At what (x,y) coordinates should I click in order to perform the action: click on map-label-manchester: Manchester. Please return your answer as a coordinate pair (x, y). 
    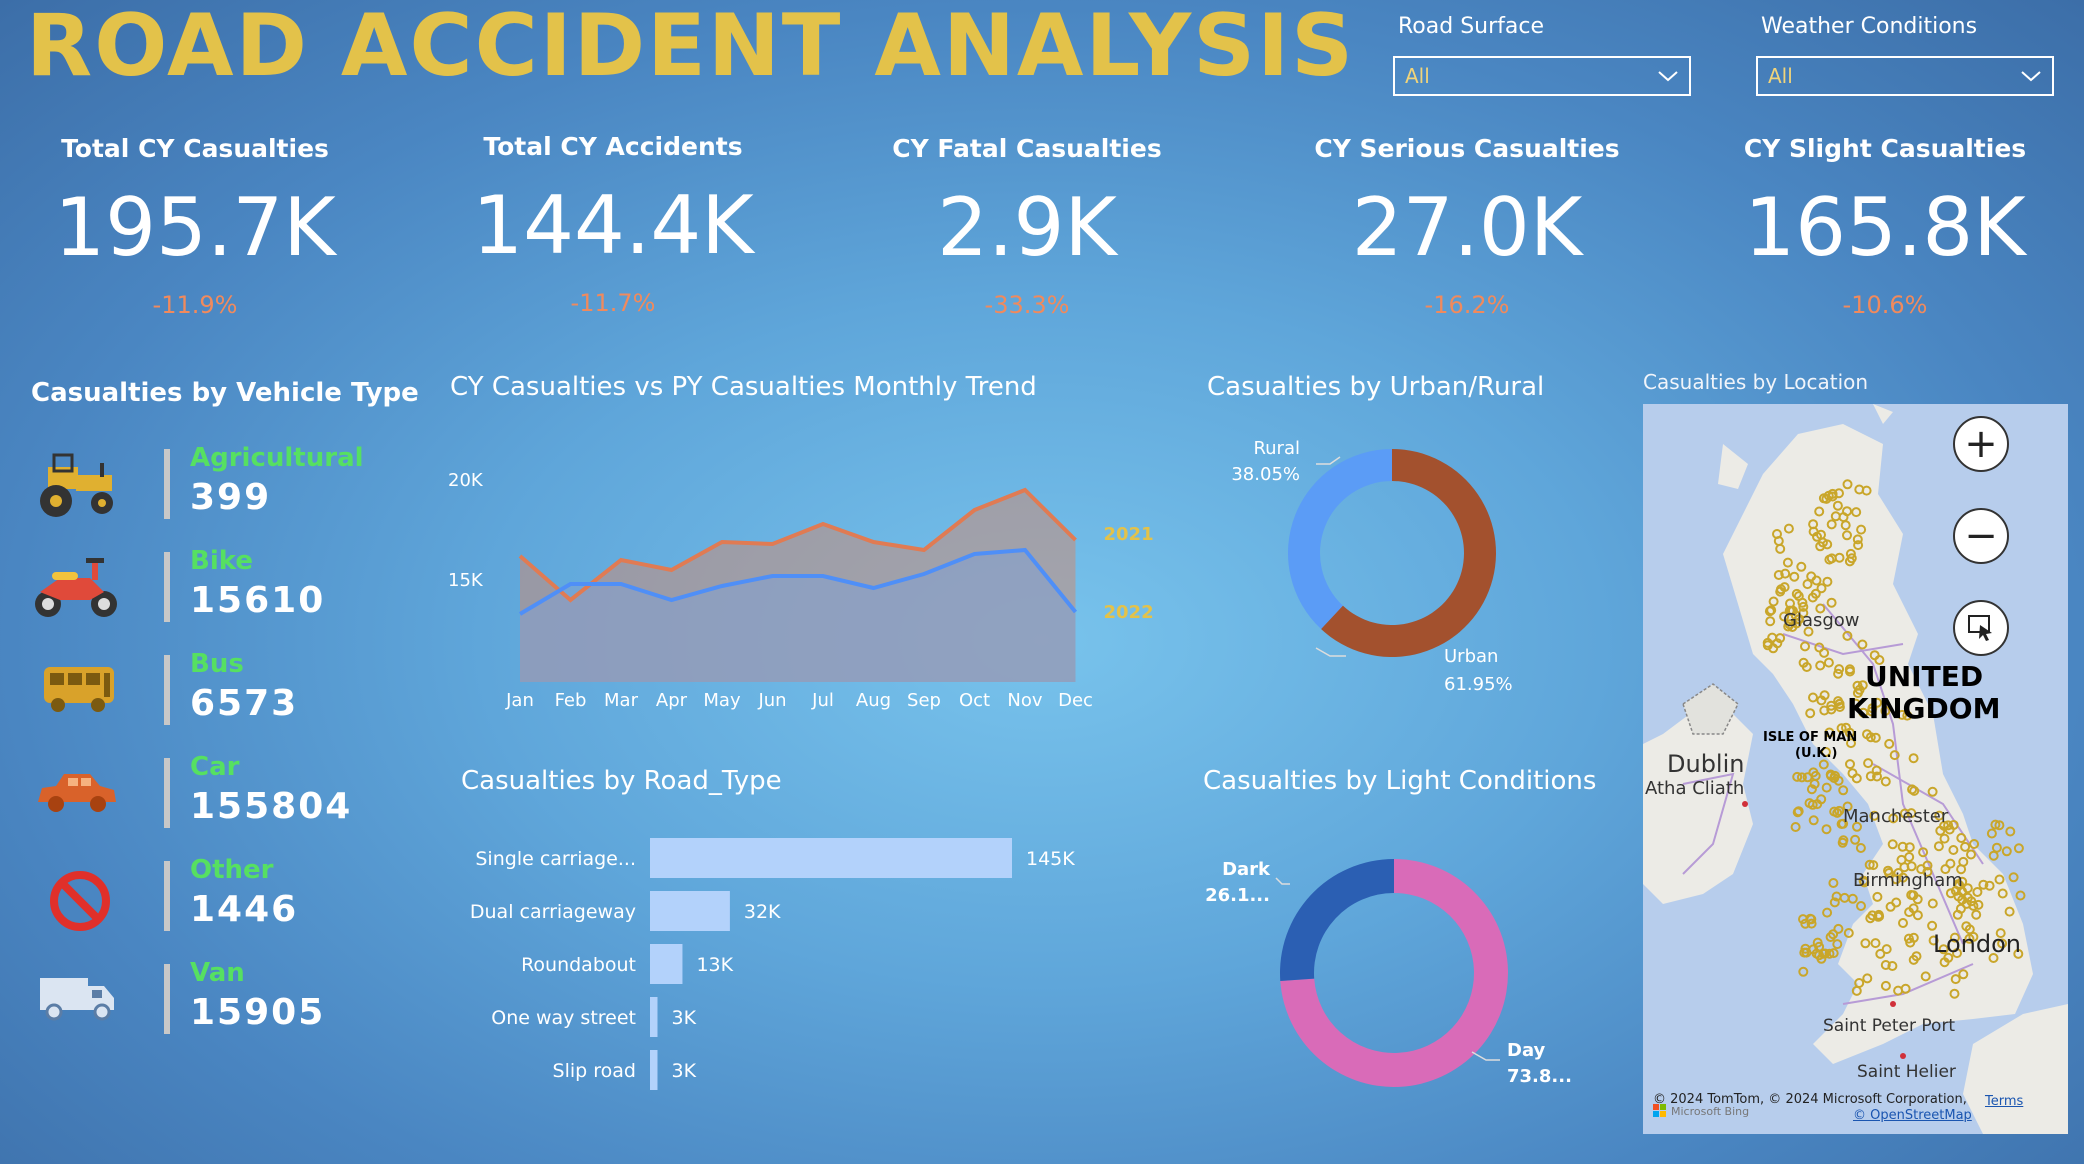
    Looking at the image, I should click on (1896, 816).